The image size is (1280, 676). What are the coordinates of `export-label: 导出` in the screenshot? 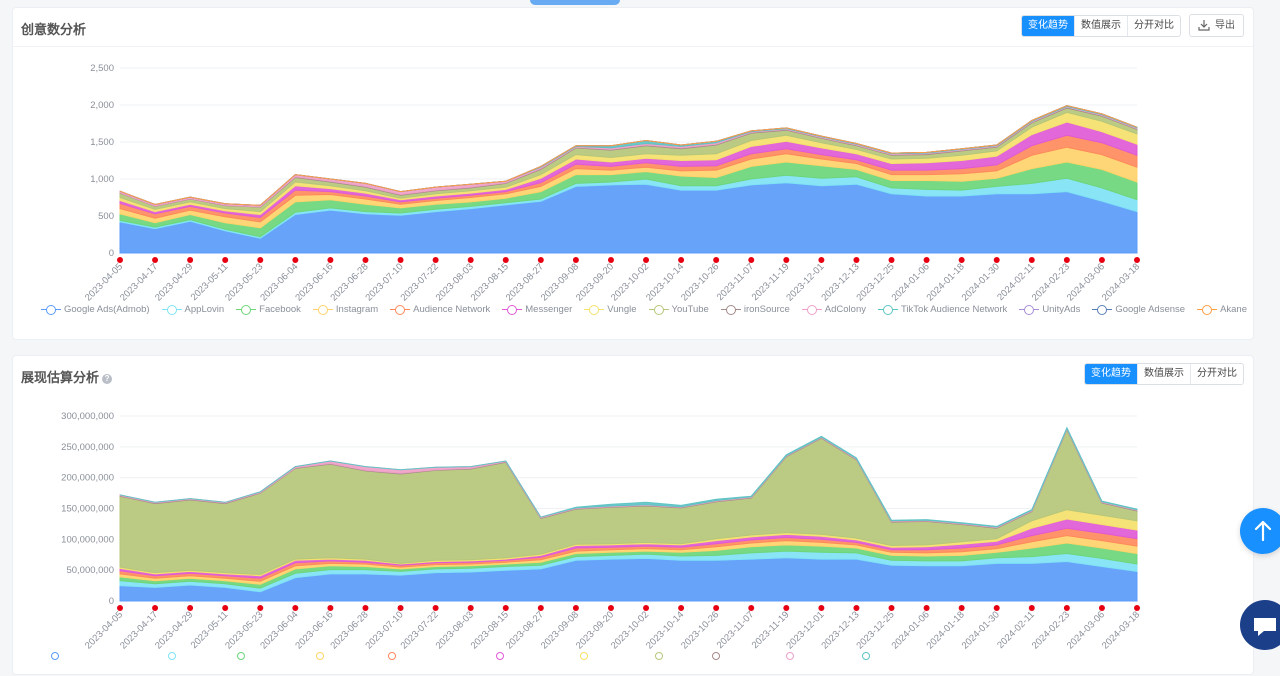 It's located at (1225, 25).